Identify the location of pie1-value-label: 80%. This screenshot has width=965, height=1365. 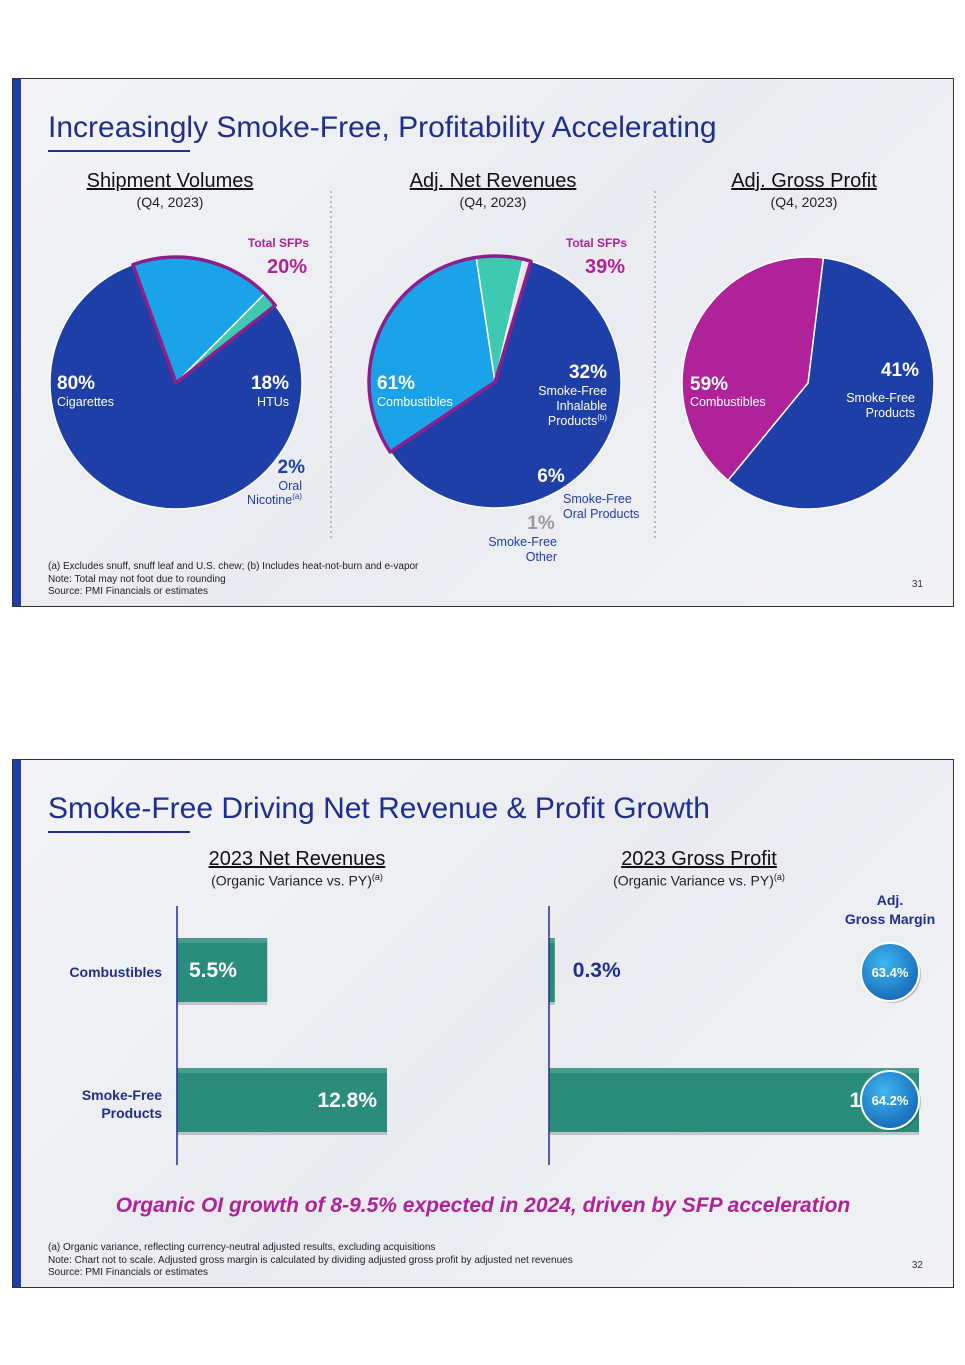
(76, 383).